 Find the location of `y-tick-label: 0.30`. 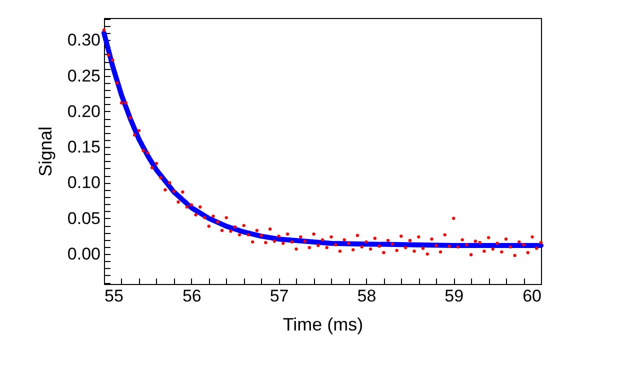

y-tick-label: 0.30 is located at coordinates (83, 40).